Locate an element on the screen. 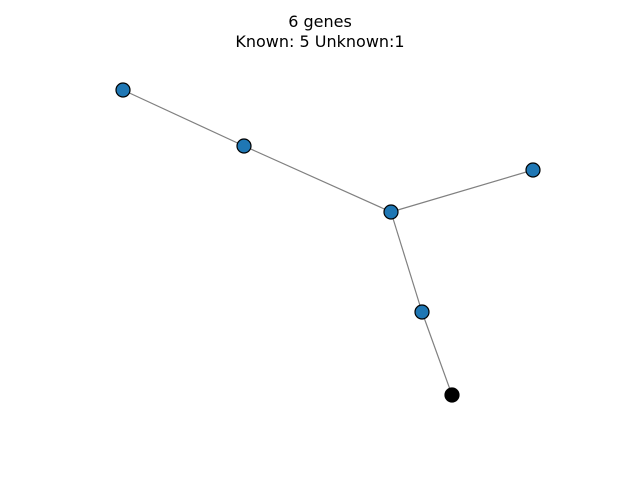 This screenshot has width=640, height=480. edge-n3-n5 is located at coordinates (406, 262).